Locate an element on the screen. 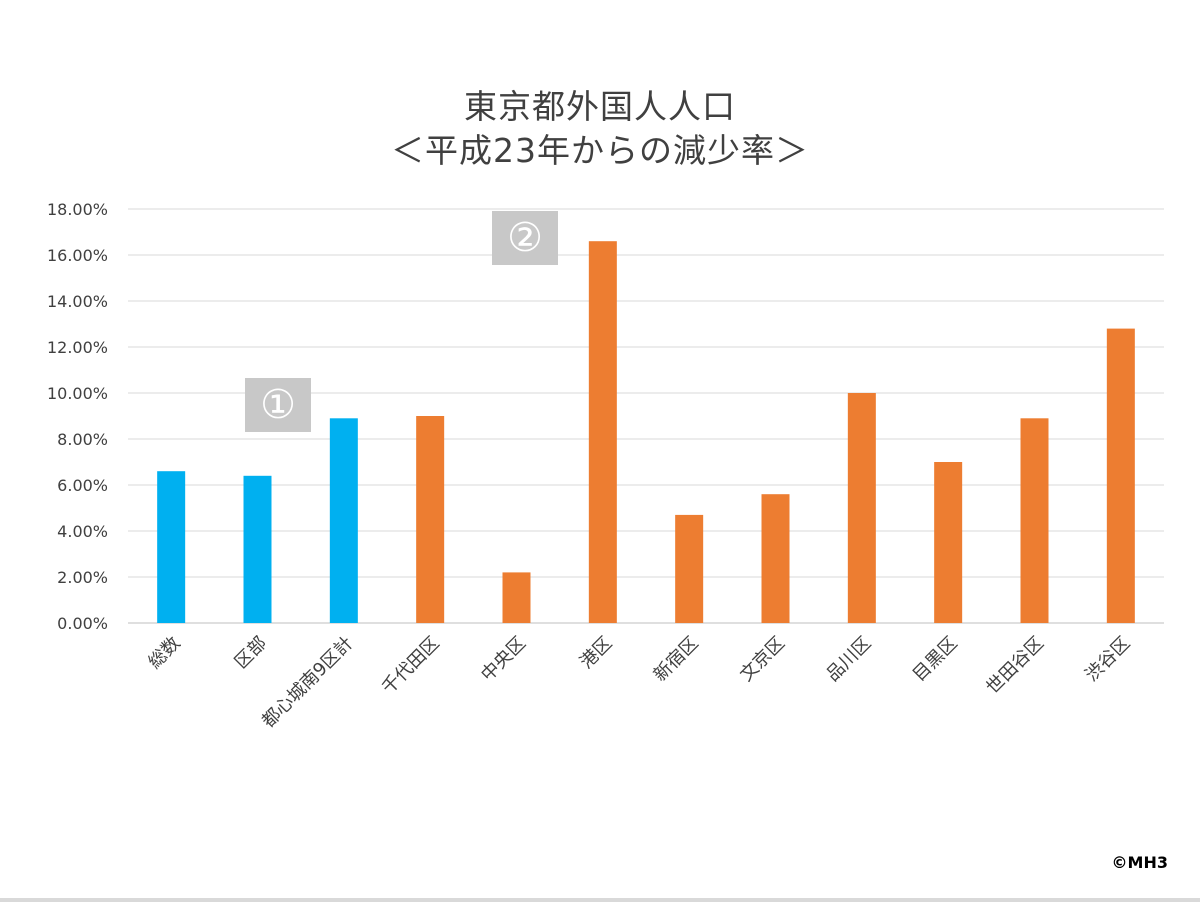 The height and width of the screenshot is (902, 1200). chart-title: 東京都外国人人口 is located at coordinates (600, 106).